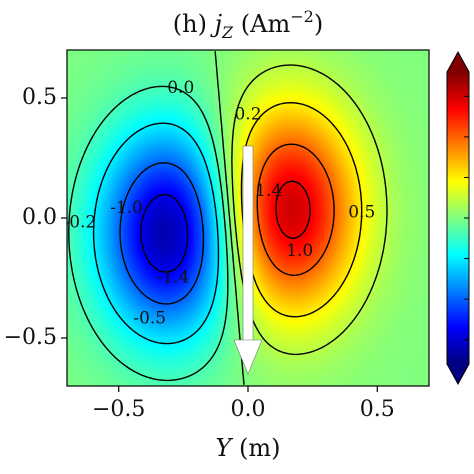 Image resolution: width=474 pixels, height=474 pixels. Describe the element at coordinates (247, 114) in the screenshot. I see `contour-label: 0.2` at that location.